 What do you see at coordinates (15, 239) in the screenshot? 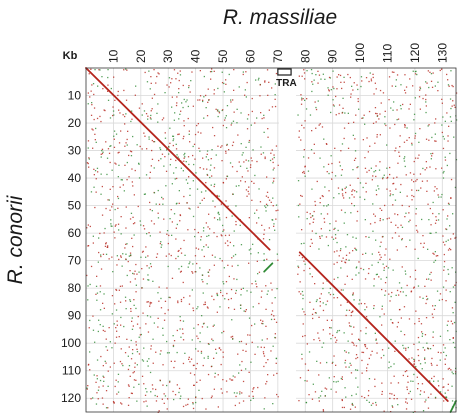
I see `y-axis-label: R. conorii` at bounding box center [15, 239].